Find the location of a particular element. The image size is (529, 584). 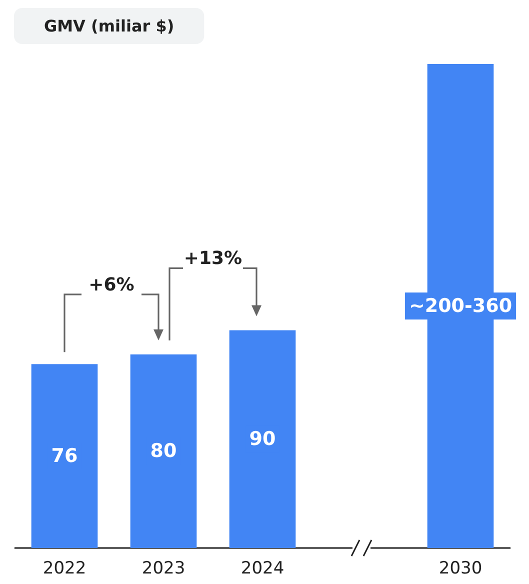

data-label: 76 is located at coordinates (64, 456).